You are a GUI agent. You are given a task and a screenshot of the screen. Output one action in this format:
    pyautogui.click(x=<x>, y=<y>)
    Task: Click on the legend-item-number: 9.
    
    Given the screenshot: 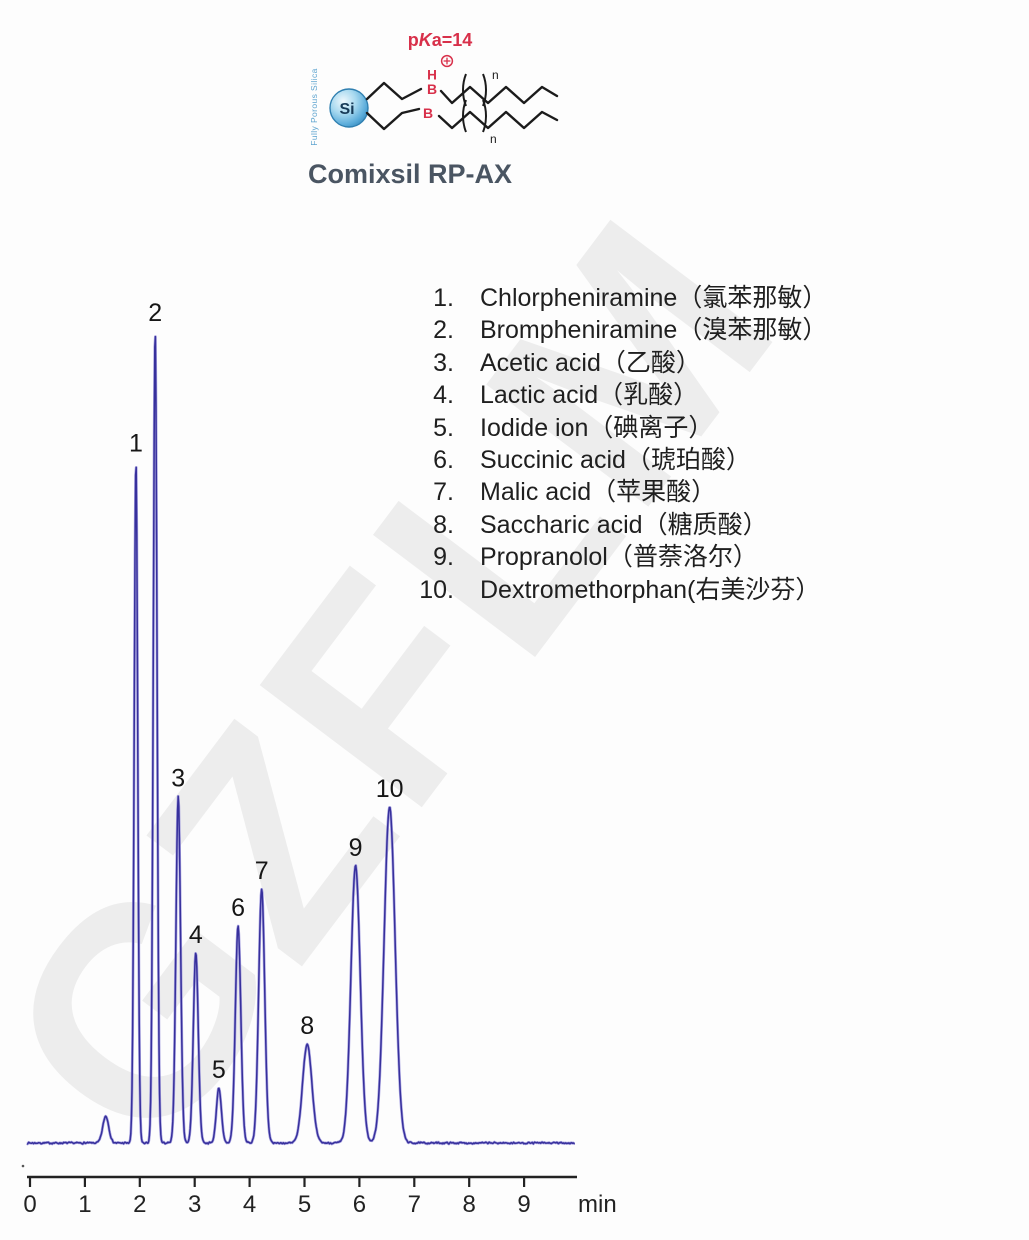 What is the action you would take?
    pyautogui.click(x=443, y=557)
    